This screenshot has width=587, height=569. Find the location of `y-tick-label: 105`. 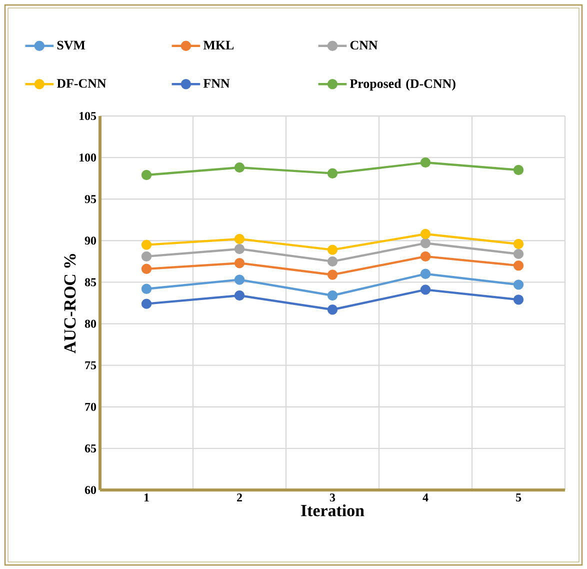

y-tick-label: 105 is located at coordinates (88, 116).